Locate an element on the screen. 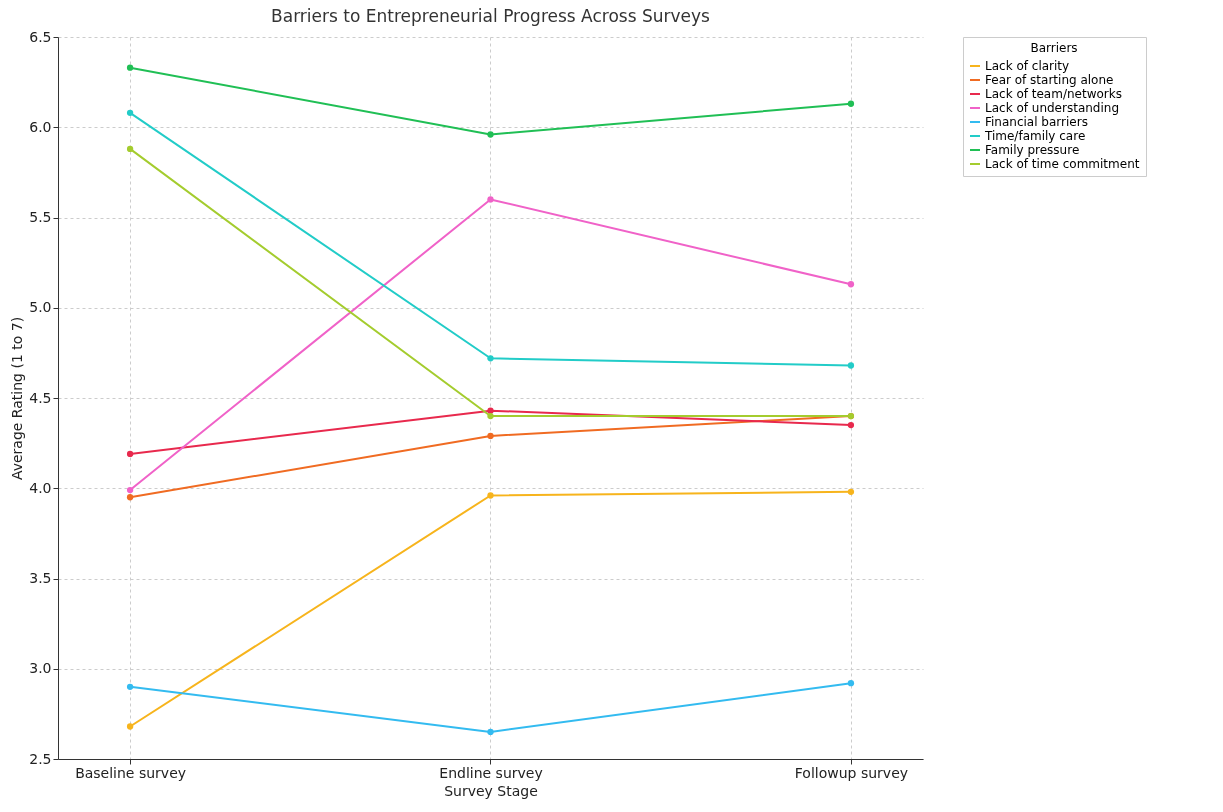  legend-label: Time/family care is located at coordinates (1035, 136).